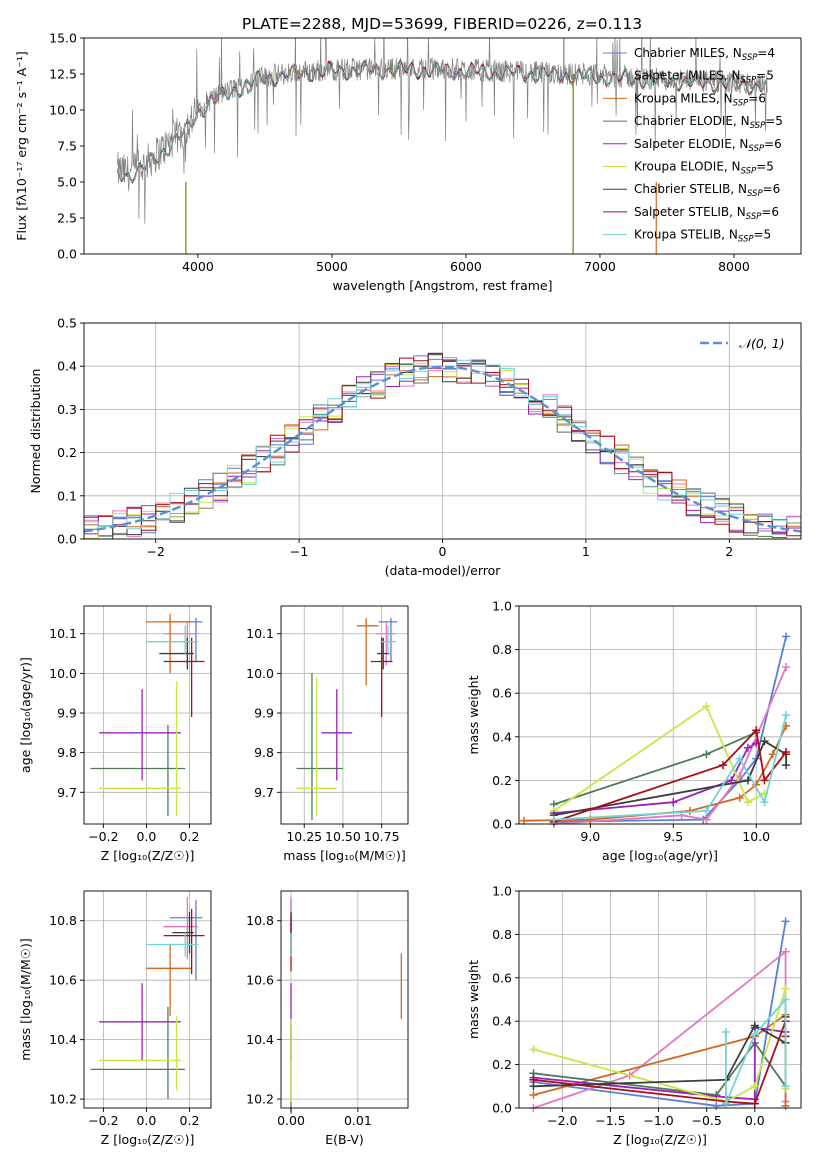 This screenshot has height=1170, width=819. I want to click on mass-vs-ebv-points, so click(346, 1005).